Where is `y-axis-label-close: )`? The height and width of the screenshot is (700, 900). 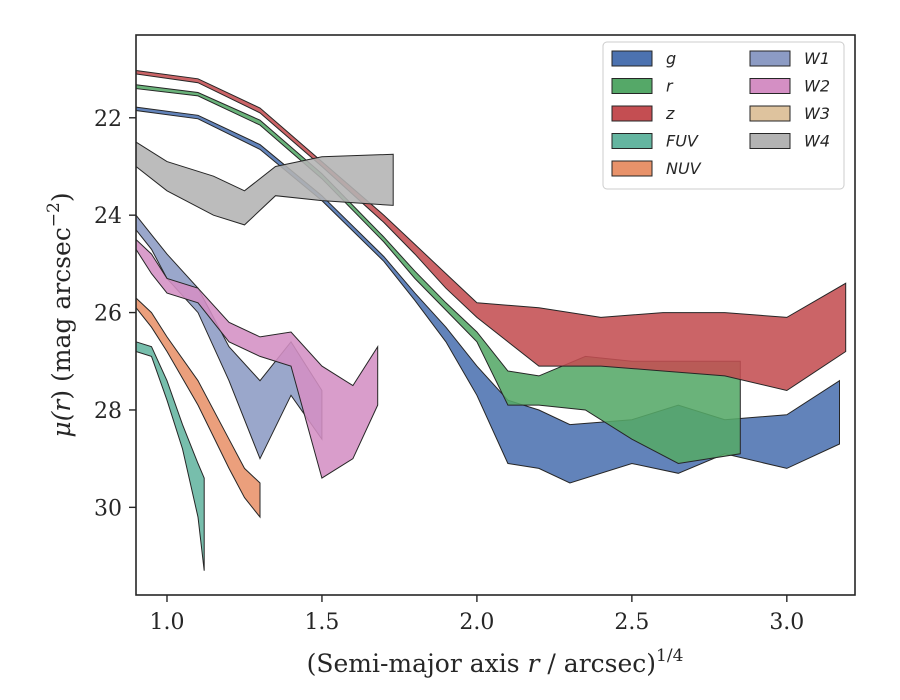 y-axis-label-close: ) is located at coordinates (61, 197).